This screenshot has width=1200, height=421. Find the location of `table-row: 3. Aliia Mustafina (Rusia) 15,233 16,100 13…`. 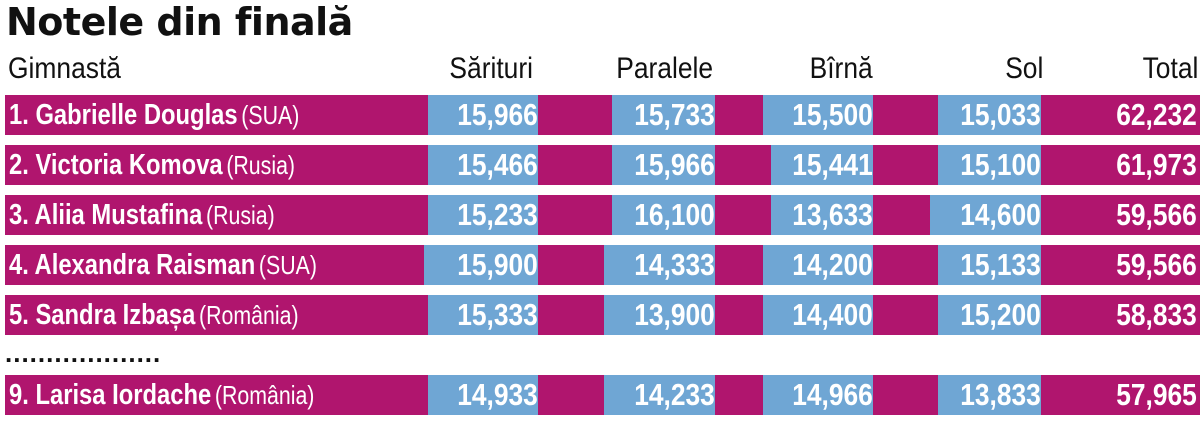

table-row: 3. Aliia Mustafina (Rusia) 15,233 16,100 13… is located at coordinates (602, 215).